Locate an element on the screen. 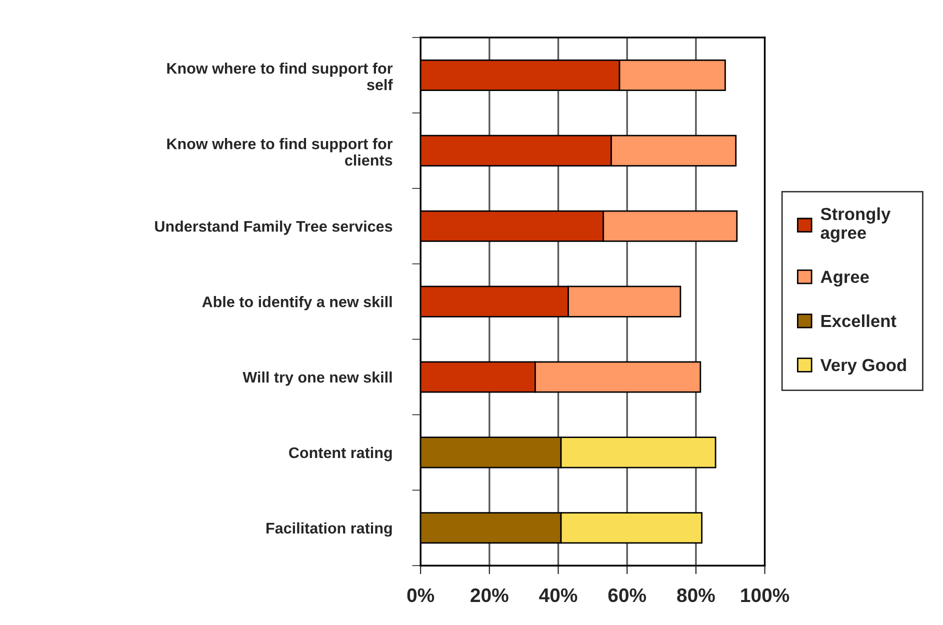  x-tick-label: 20% is located at coordinates (489, 595).